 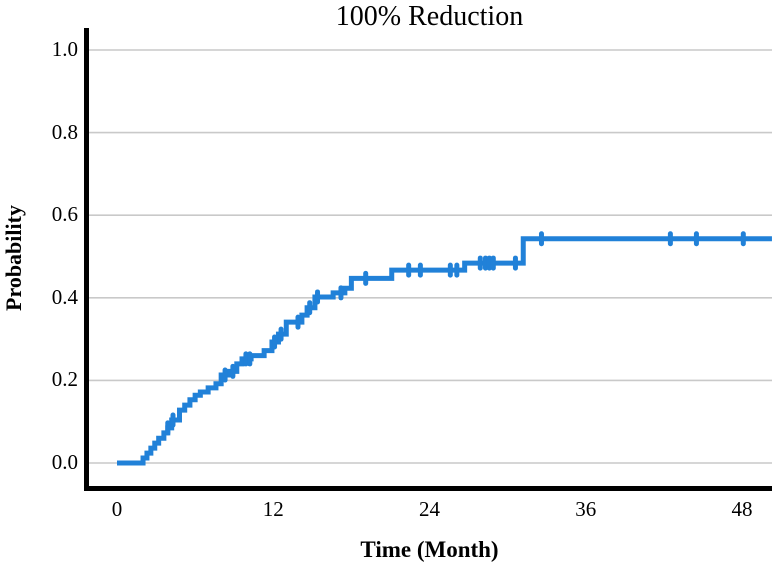 I want to click on x-tick-label-48: 48, so click(x=742, y=509).